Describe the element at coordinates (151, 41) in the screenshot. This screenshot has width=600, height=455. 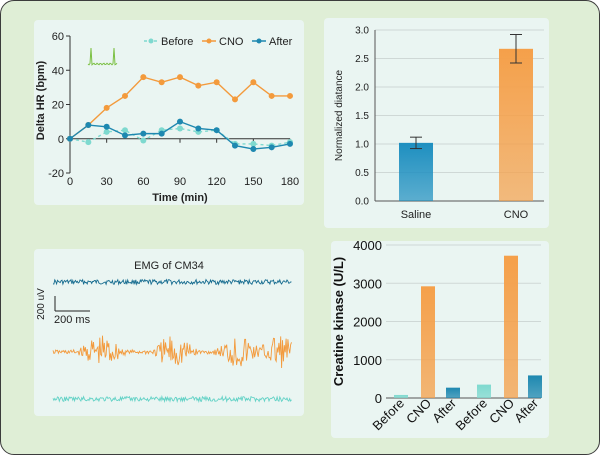
I see `legend-marker-before` at that location.